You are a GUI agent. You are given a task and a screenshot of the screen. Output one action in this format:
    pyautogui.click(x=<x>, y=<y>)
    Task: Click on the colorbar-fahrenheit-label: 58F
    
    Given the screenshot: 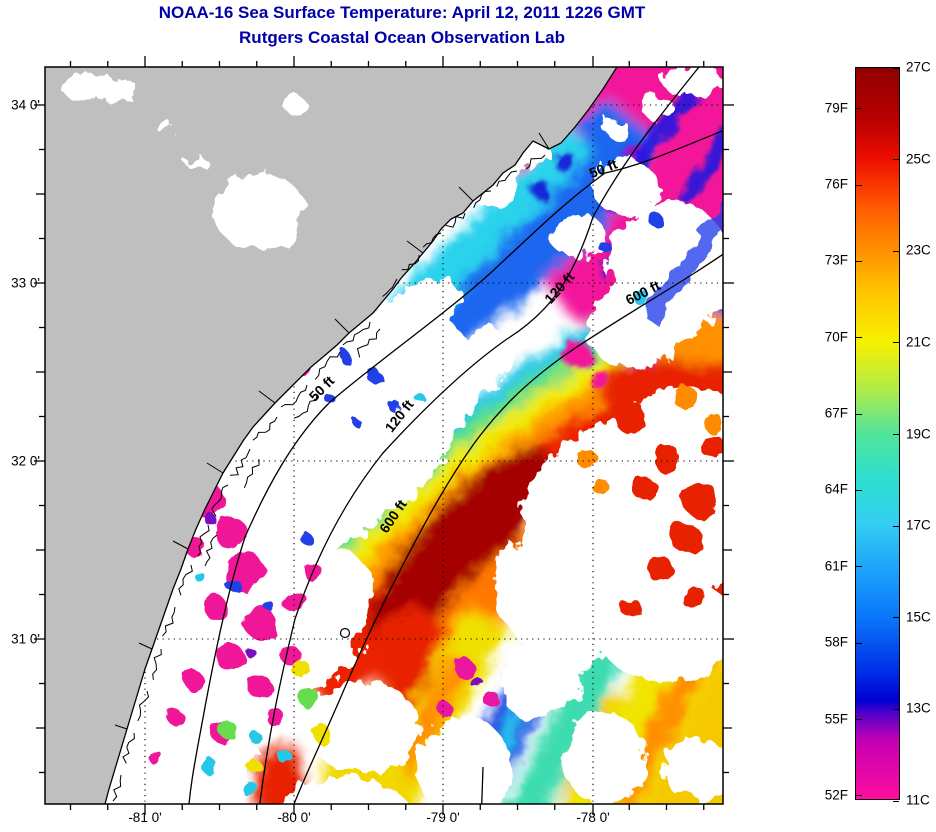 What is the action you would take?
    pyautogui.click(x=836, y=642)
    